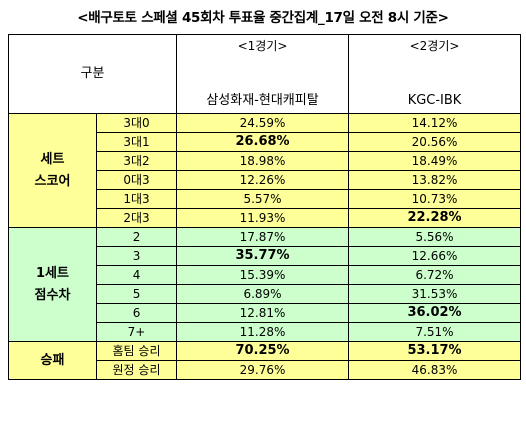 The height and width of the screenshot is (429, 526). Describe the element at coordinates (435, 313) in the screenshot. I see `game2-rate-cell: 36.02%` at that location.